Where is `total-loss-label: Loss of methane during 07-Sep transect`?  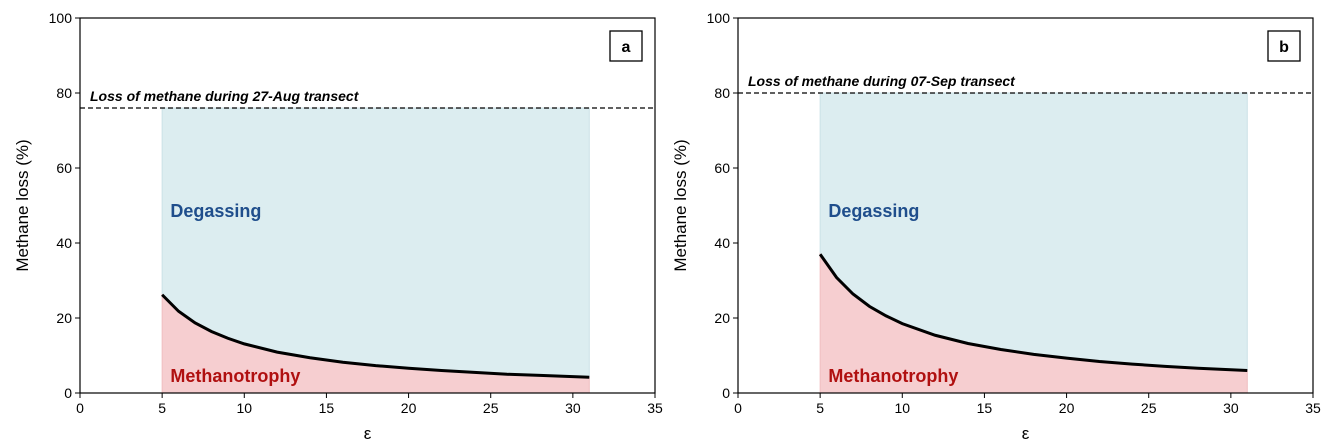
total-loss-label: Loss of methane during 07-Sep transect is located at coordinates (882, 81).